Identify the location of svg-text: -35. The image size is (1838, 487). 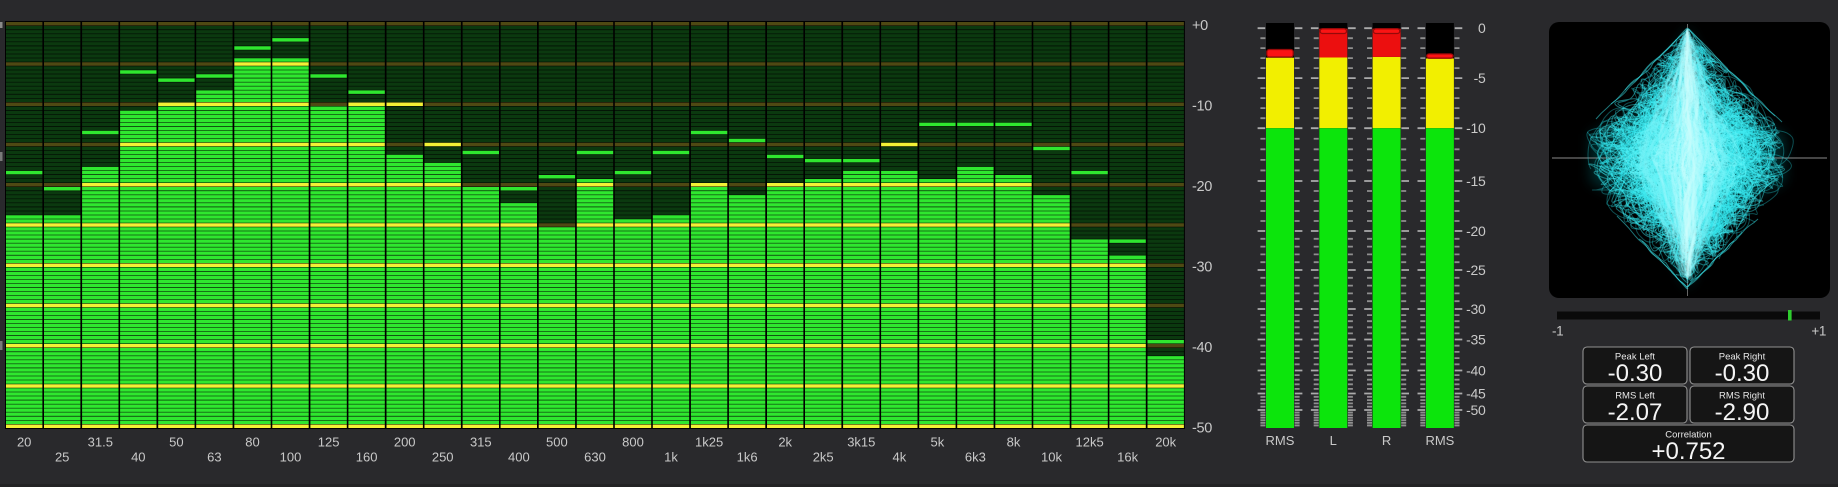
(1476, 340).